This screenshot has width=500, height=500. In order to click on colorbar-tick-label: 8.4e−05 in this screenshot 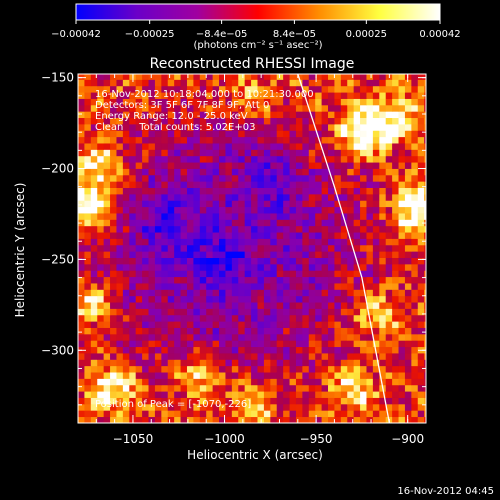, I will do `click(294, 34)`.